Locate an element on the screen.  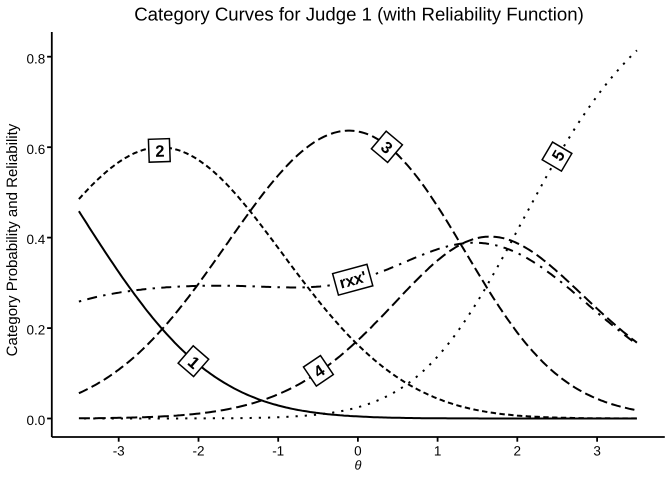
svg-text: 0.4 is located at coordinates (36, 239).